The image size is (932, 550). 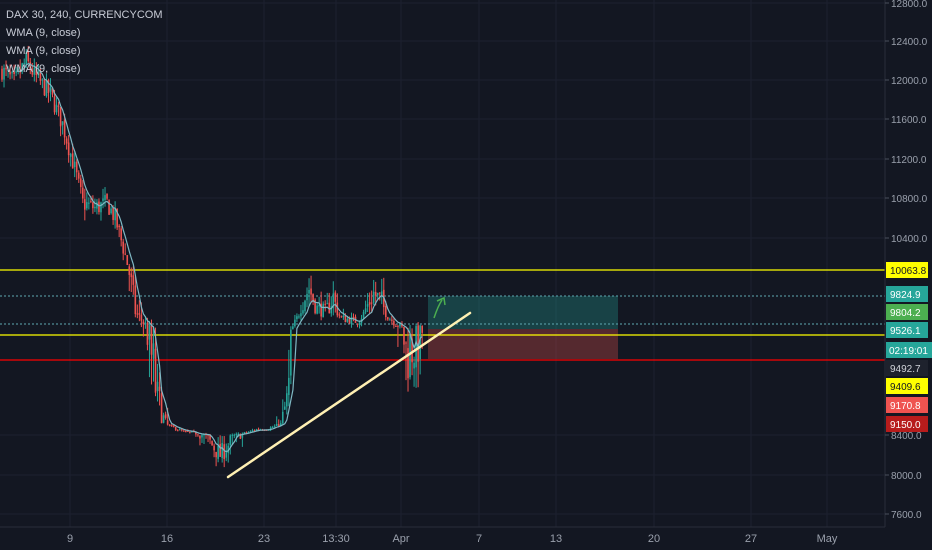 I want to click on svg-text: 10063.8, so click(x=908, y=271).